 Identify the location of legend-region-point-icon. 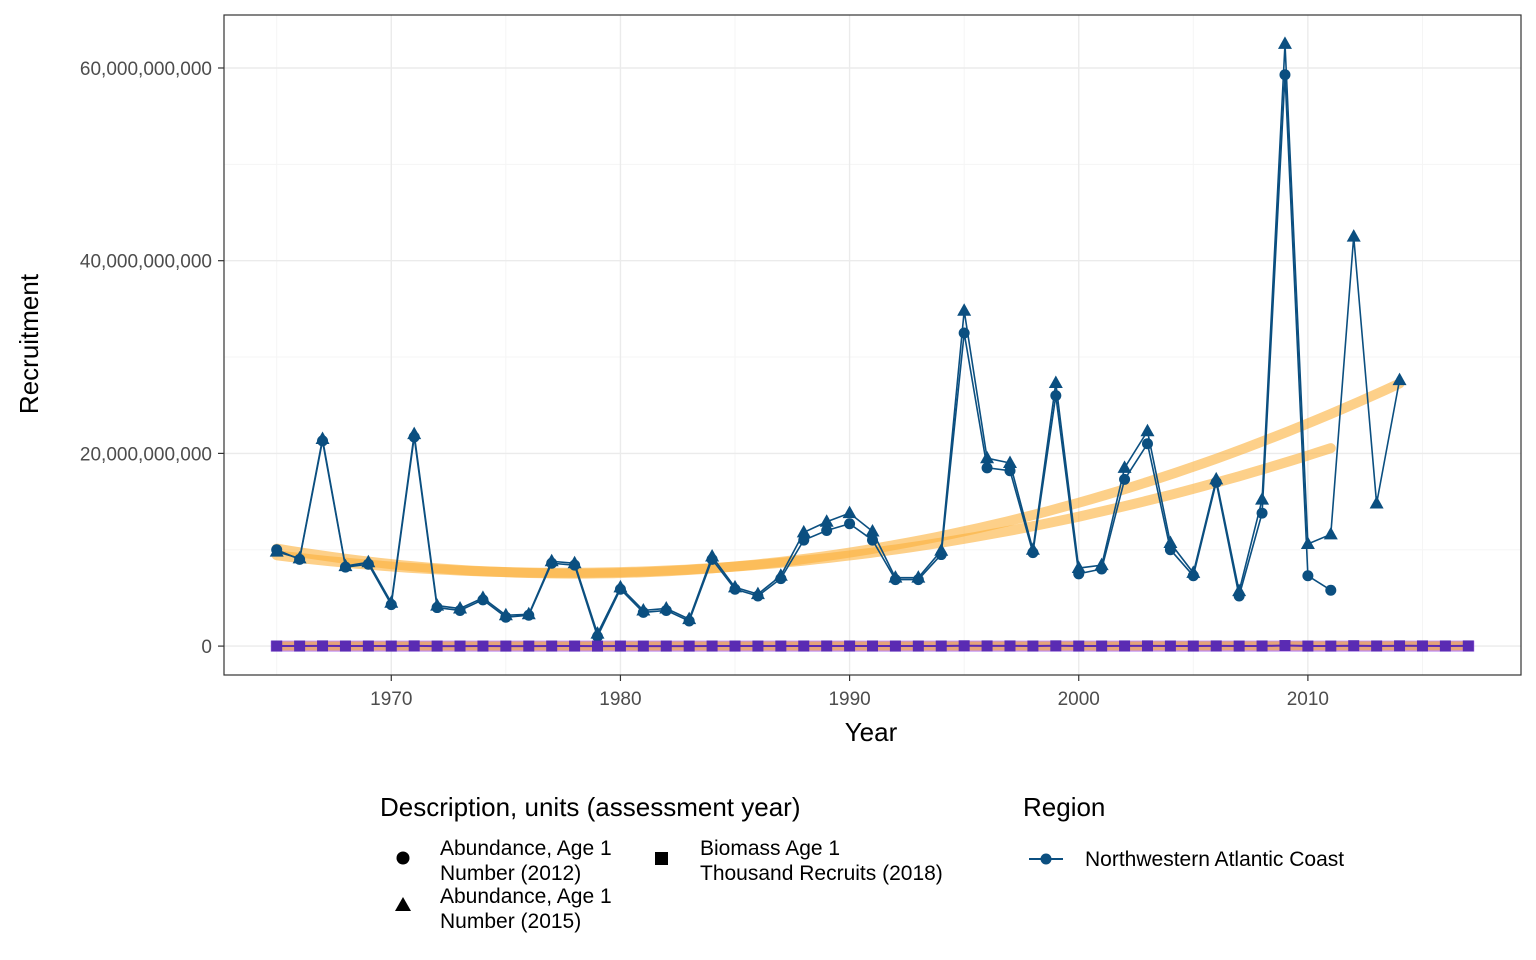
(1046, 859).